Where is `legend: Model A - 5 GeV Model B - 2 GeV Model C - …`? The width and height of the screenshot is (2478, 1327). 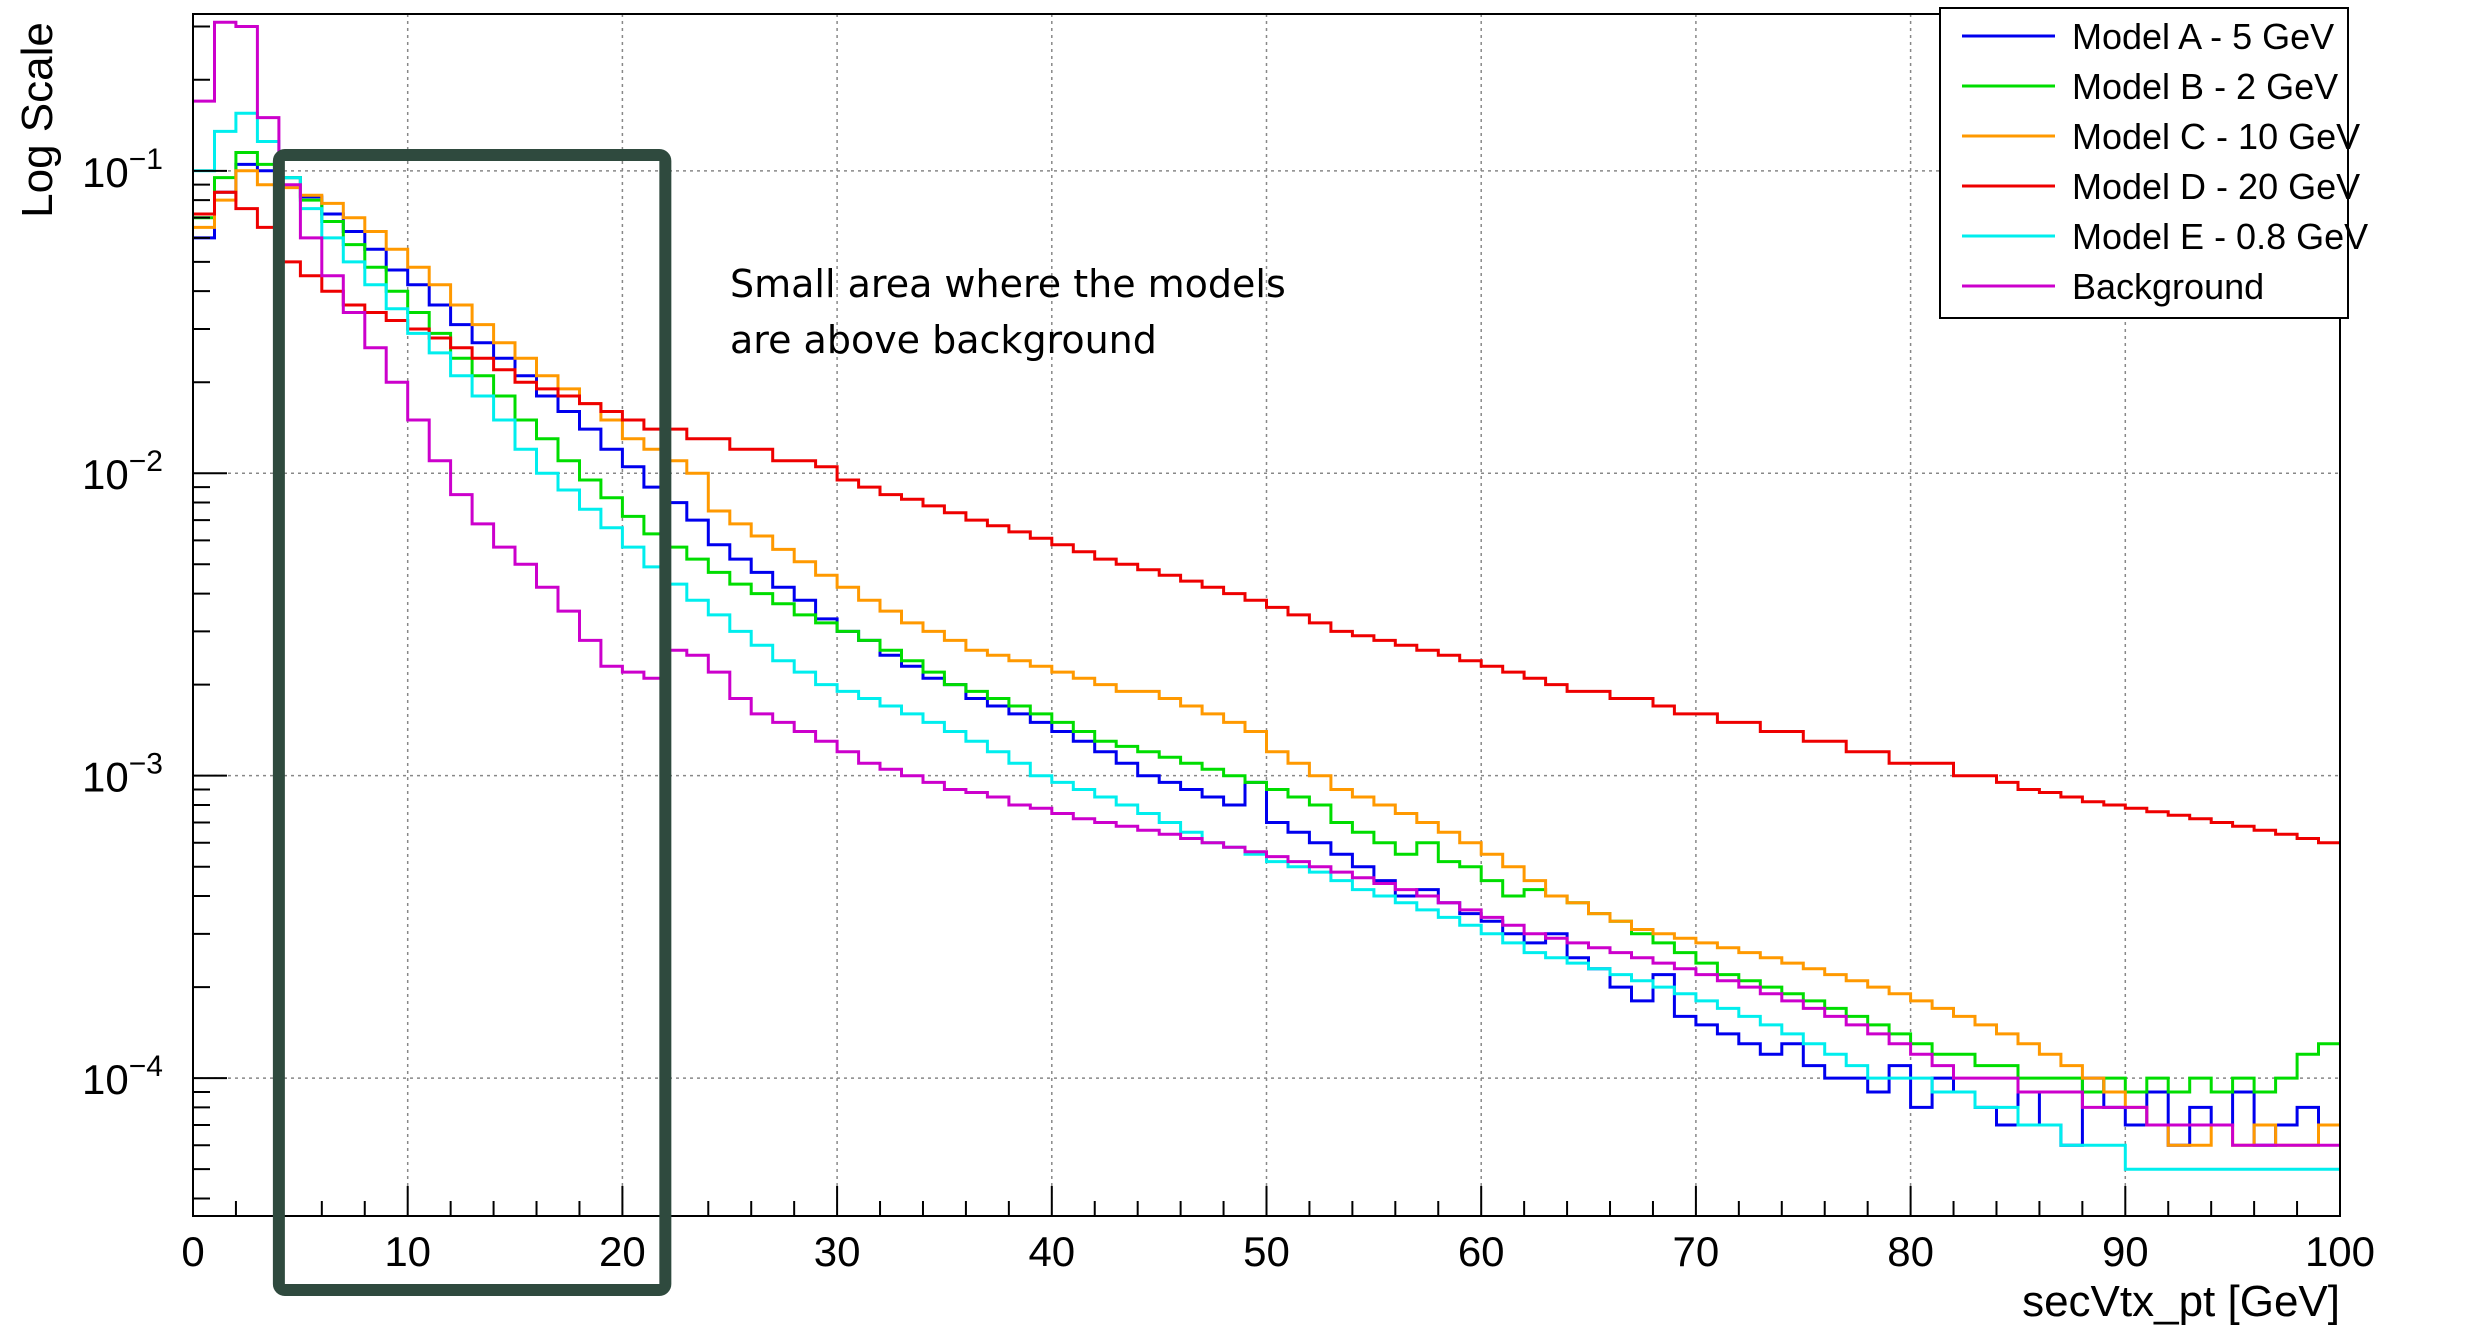 legend: Model A - 5 GeV Model B - 2 GeV Model C - … is located at coordinates (2153, 163).